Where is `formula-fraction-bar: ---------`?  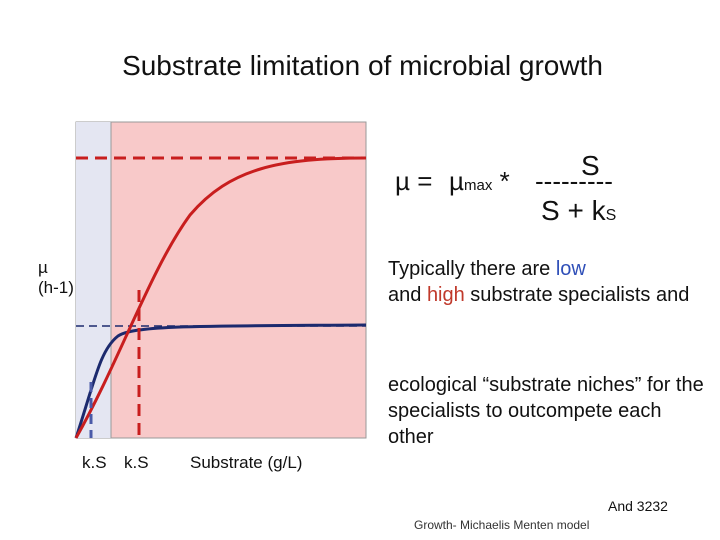
formula-fraction-bar: --------- is located at coordinates (574, 181).